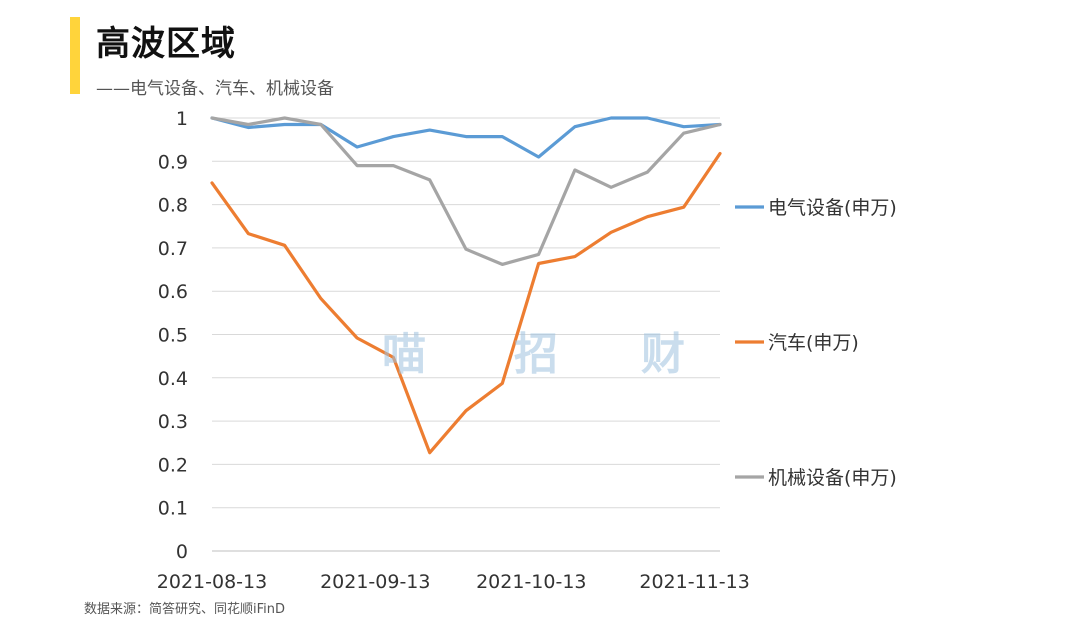 The width and height of the screenshot is (1080, 626). Describe the element at coordinates (173, 162) in the screenshot. I see `y-tick-label: 0.9` at that location.